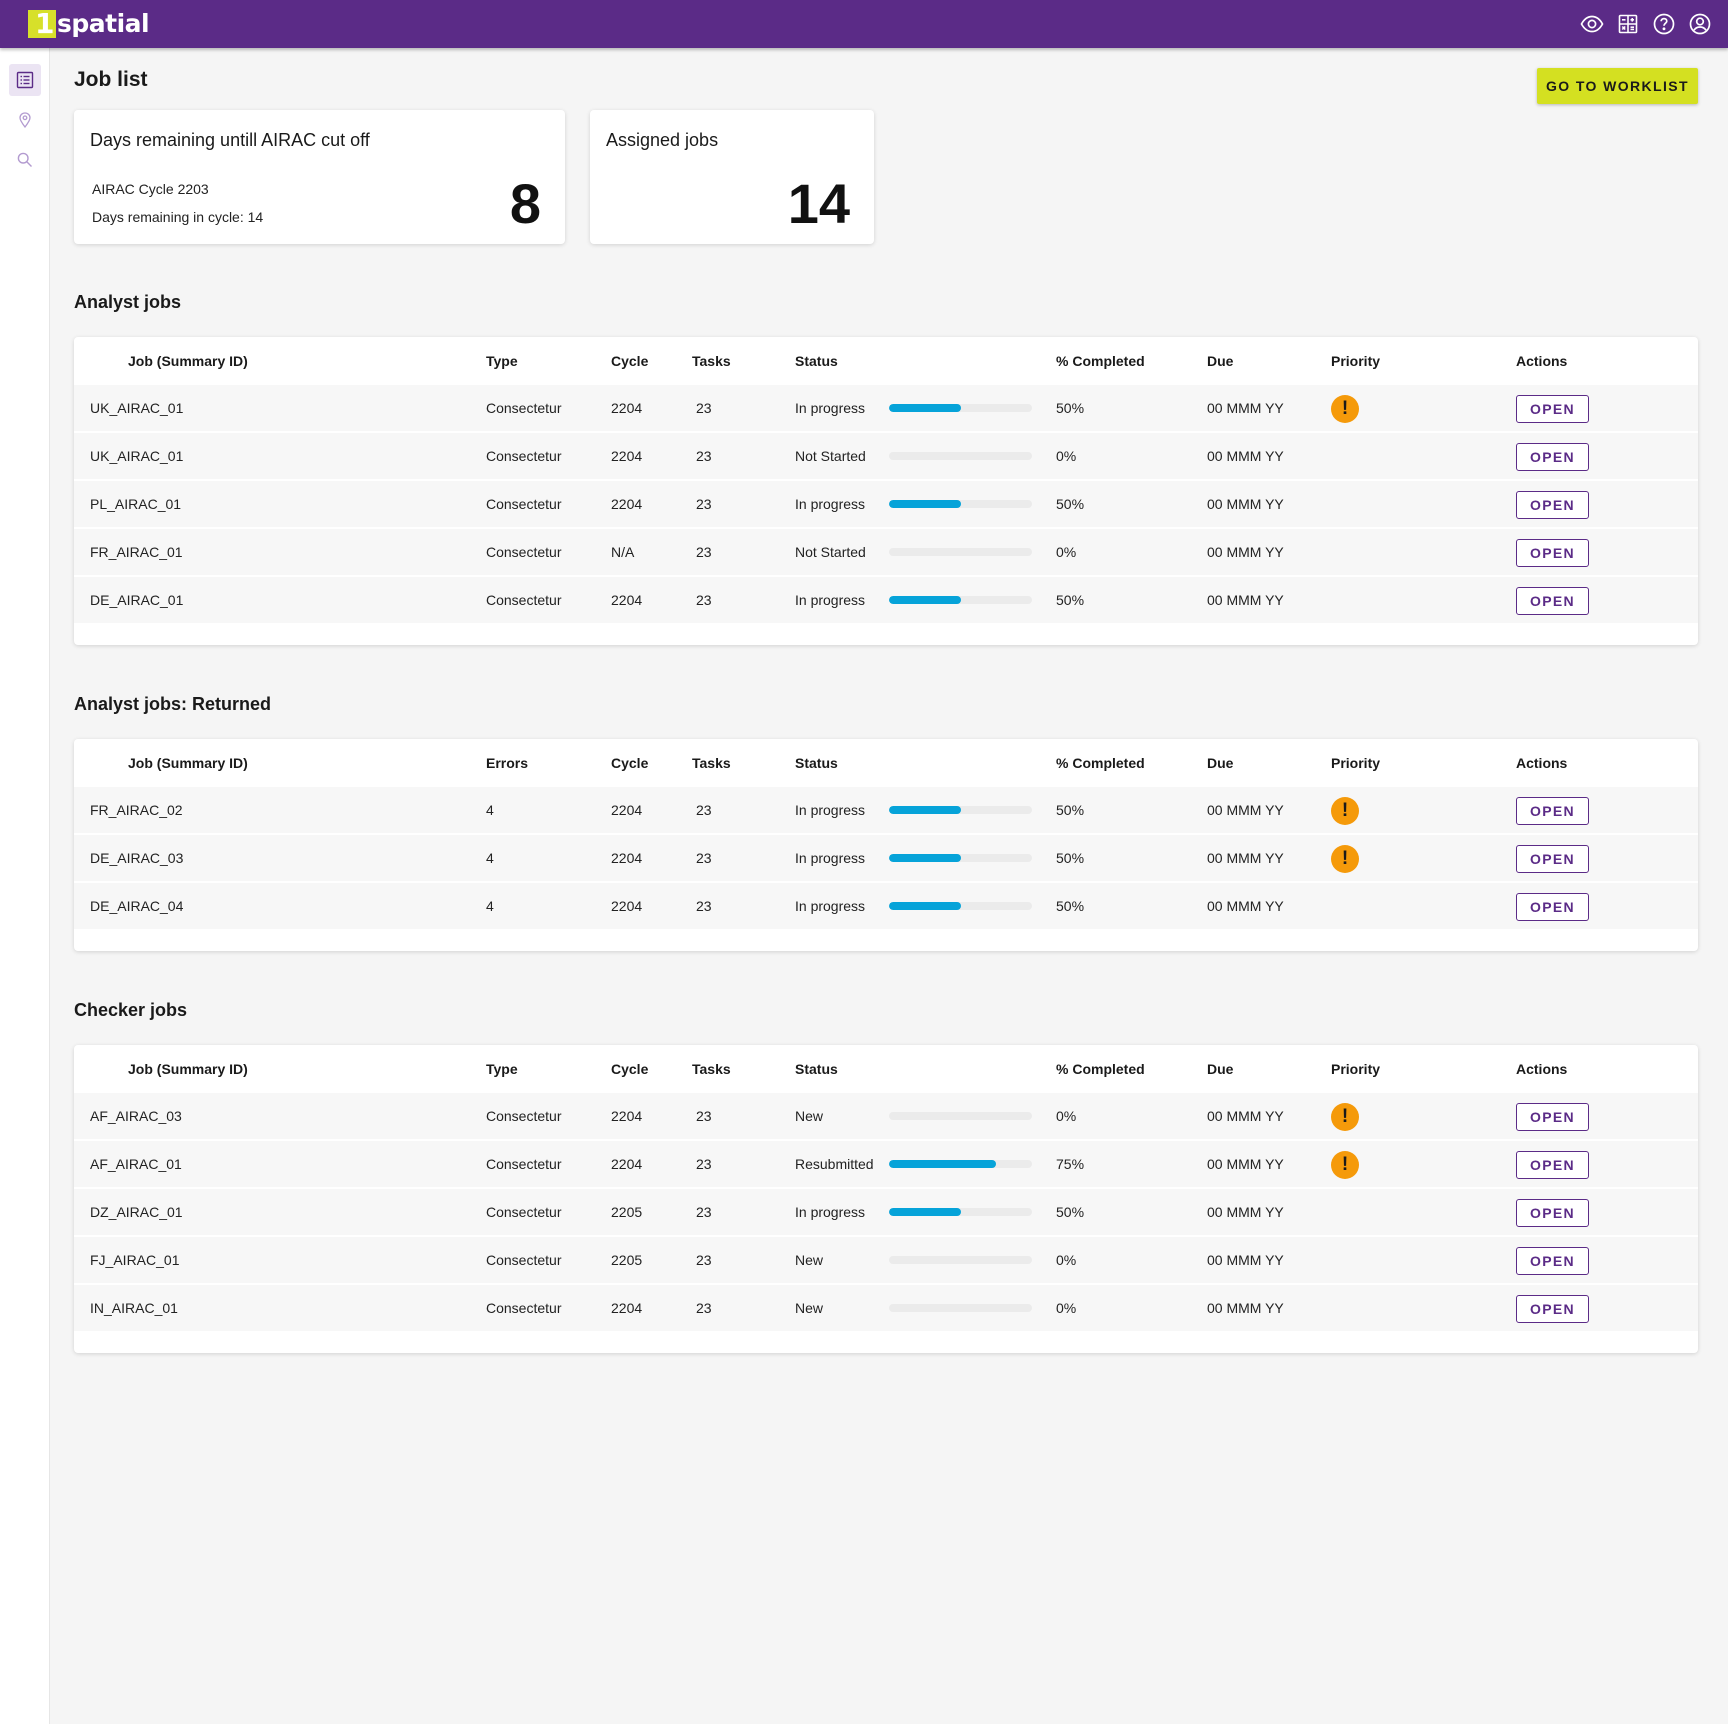  Describe the element at coordinates (134, 1308) in the screenshot. I see `job-id: IN_AIRAC_01` at that location.